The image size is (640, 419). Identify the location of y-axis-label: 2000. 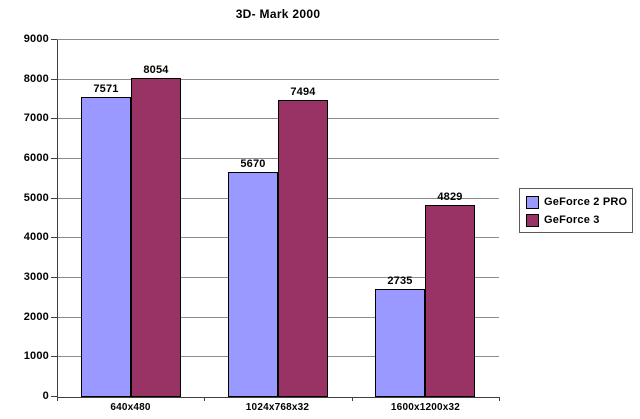
(36, 317).